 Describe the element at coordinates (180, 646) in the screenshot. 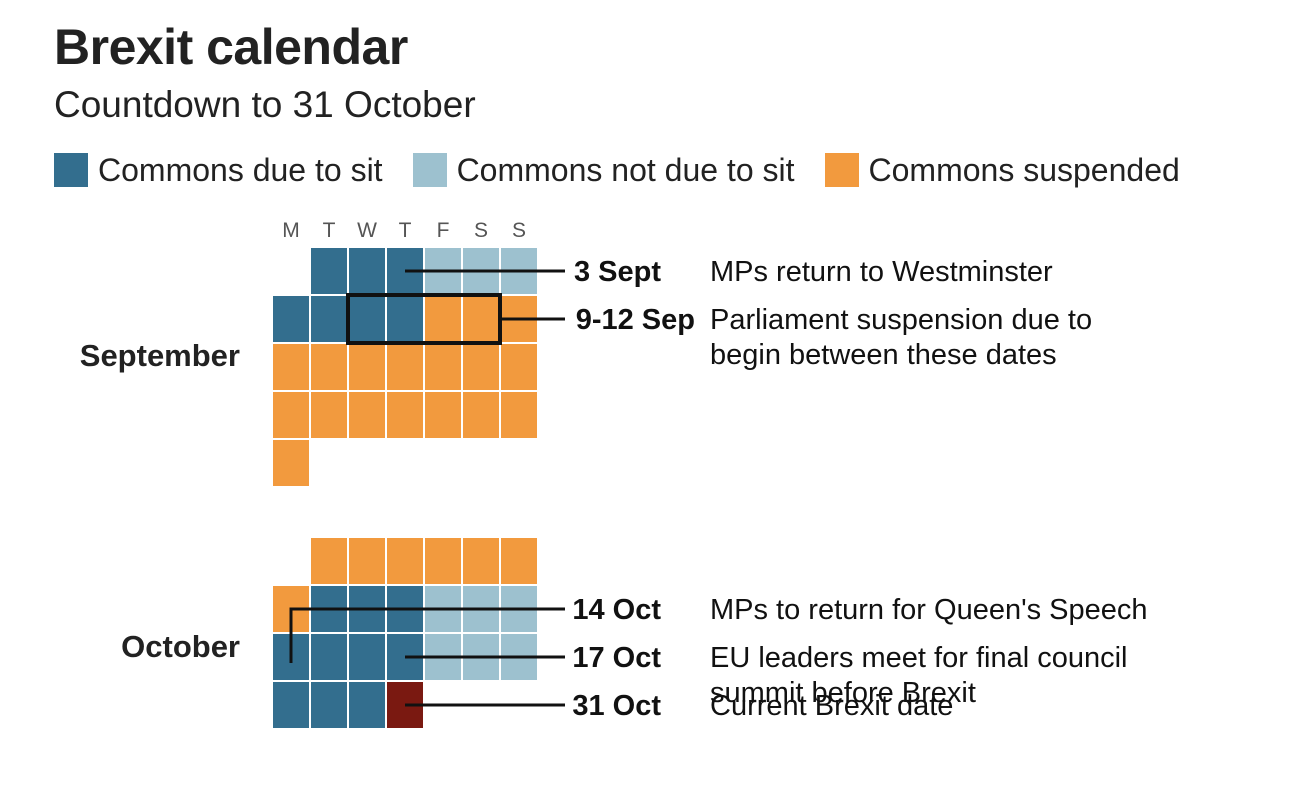

I see `month-label-october: October` at that location.